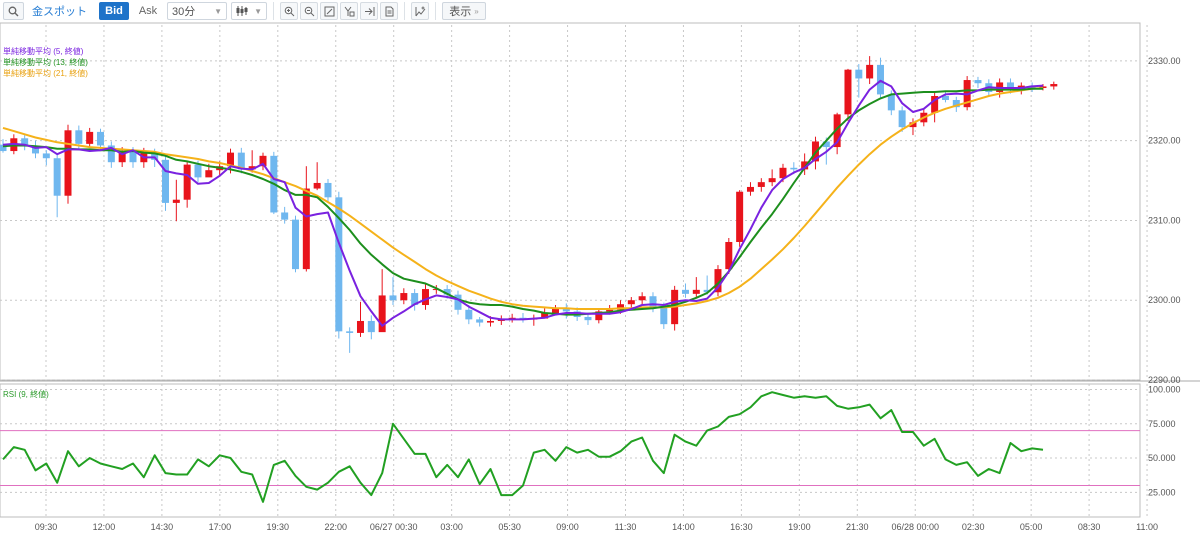 Image resolution: width=1200 pixels, height=538 pixels. I want to click on chevron-down-icon: ▼, so click(218, 11).